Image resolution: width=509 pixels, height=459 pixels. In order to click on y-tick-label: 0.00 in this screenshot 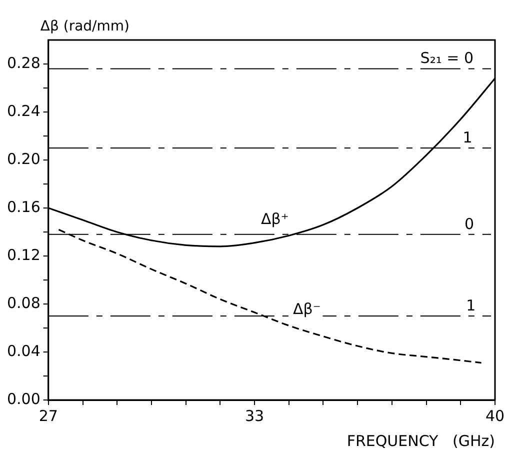, I will do `click(23, 399)`.